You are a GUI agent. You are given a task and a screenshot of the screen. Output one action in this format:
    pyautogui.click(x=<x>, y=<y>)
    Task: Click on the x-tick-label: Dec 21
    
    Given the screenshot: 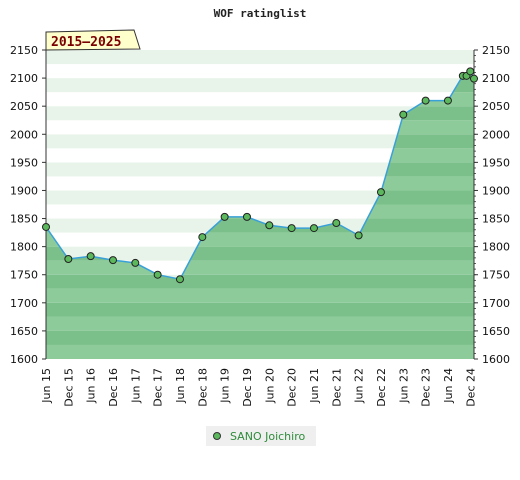 What is the action you would take?
    pyautogui.click(x=336, y=387)
    